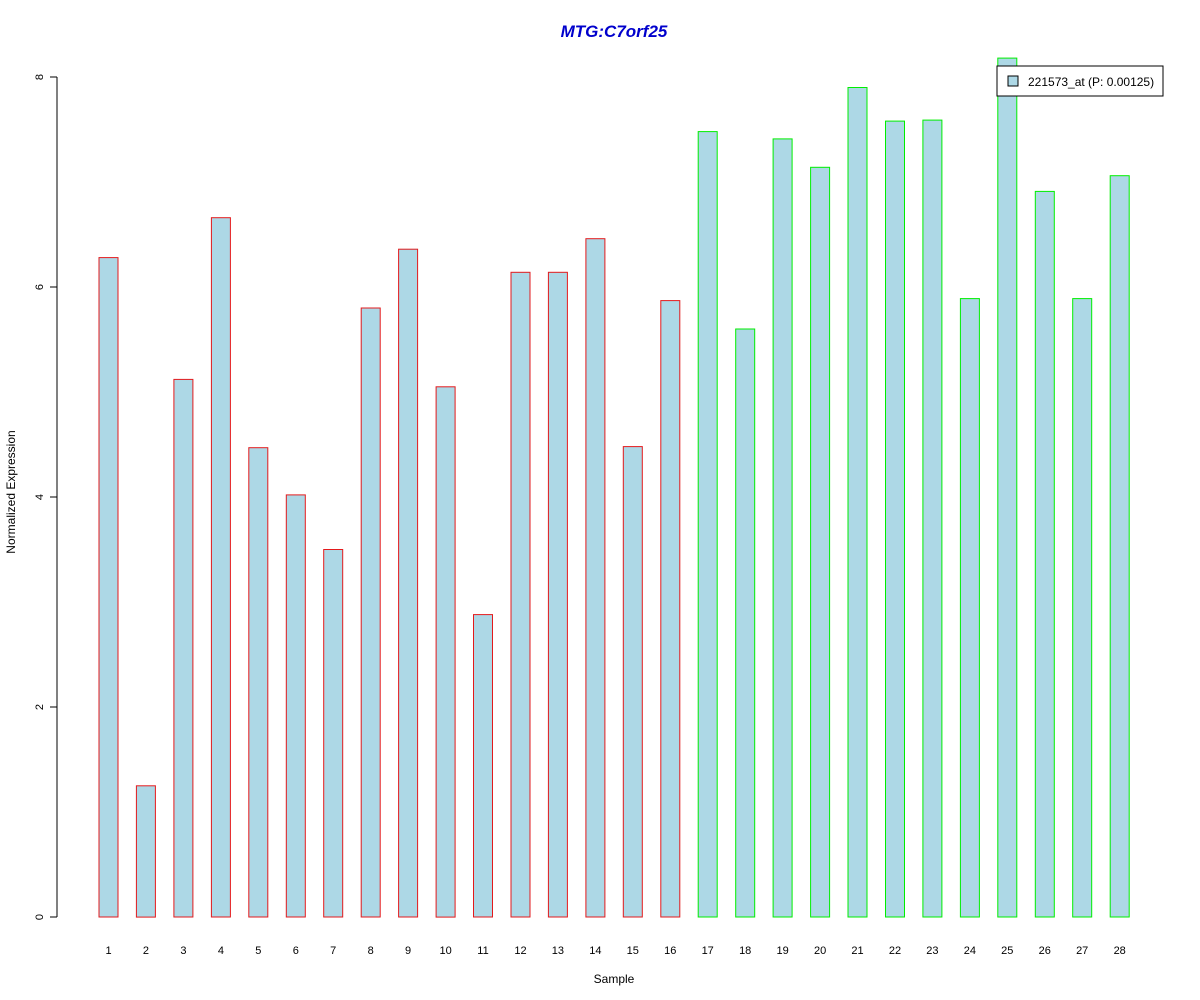 Image resolution: width=1200 pixels, height=1000 pixels. Describe the element at coordinates (40, 287) in the screenshot. I see `y-tick-label: 6` at that location.